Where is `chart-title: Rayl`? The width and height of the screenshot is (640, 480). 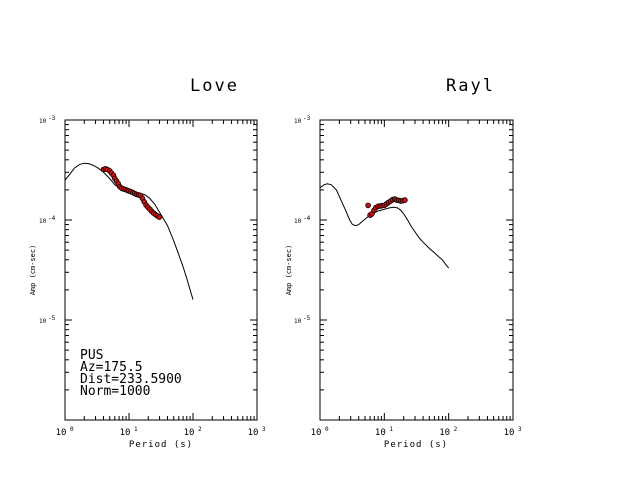 chart-title: Rayl is located at coordinates (470, 86).